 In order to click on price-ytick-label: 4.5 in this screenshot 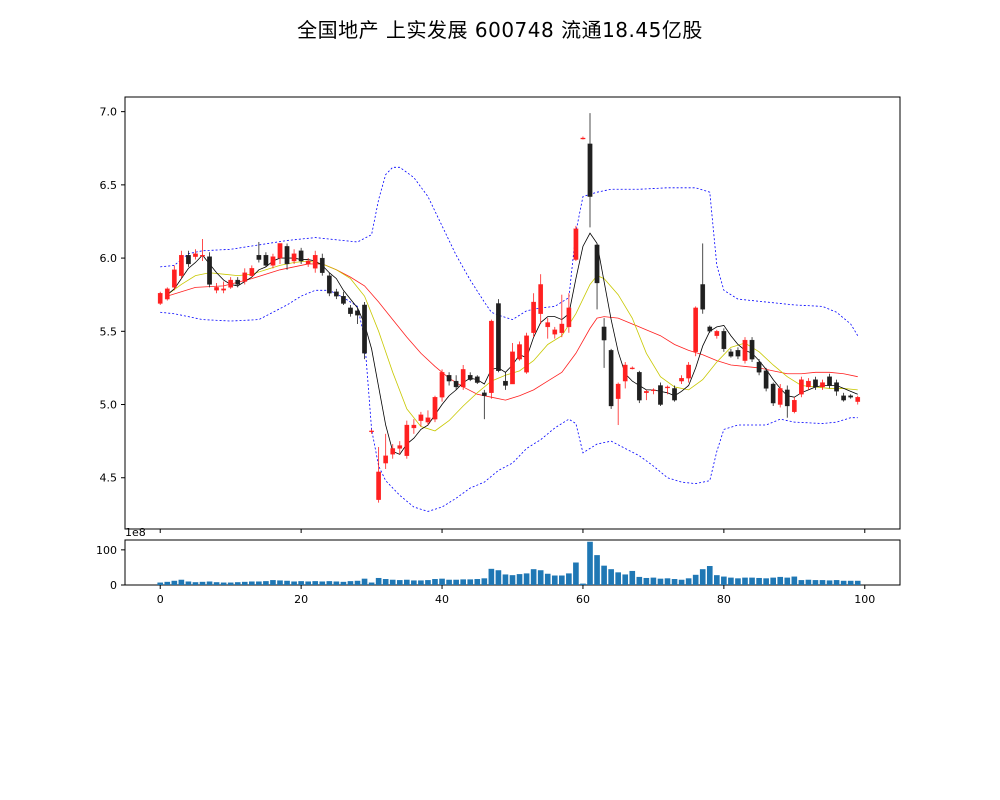, I will do `click(109, 478)`.